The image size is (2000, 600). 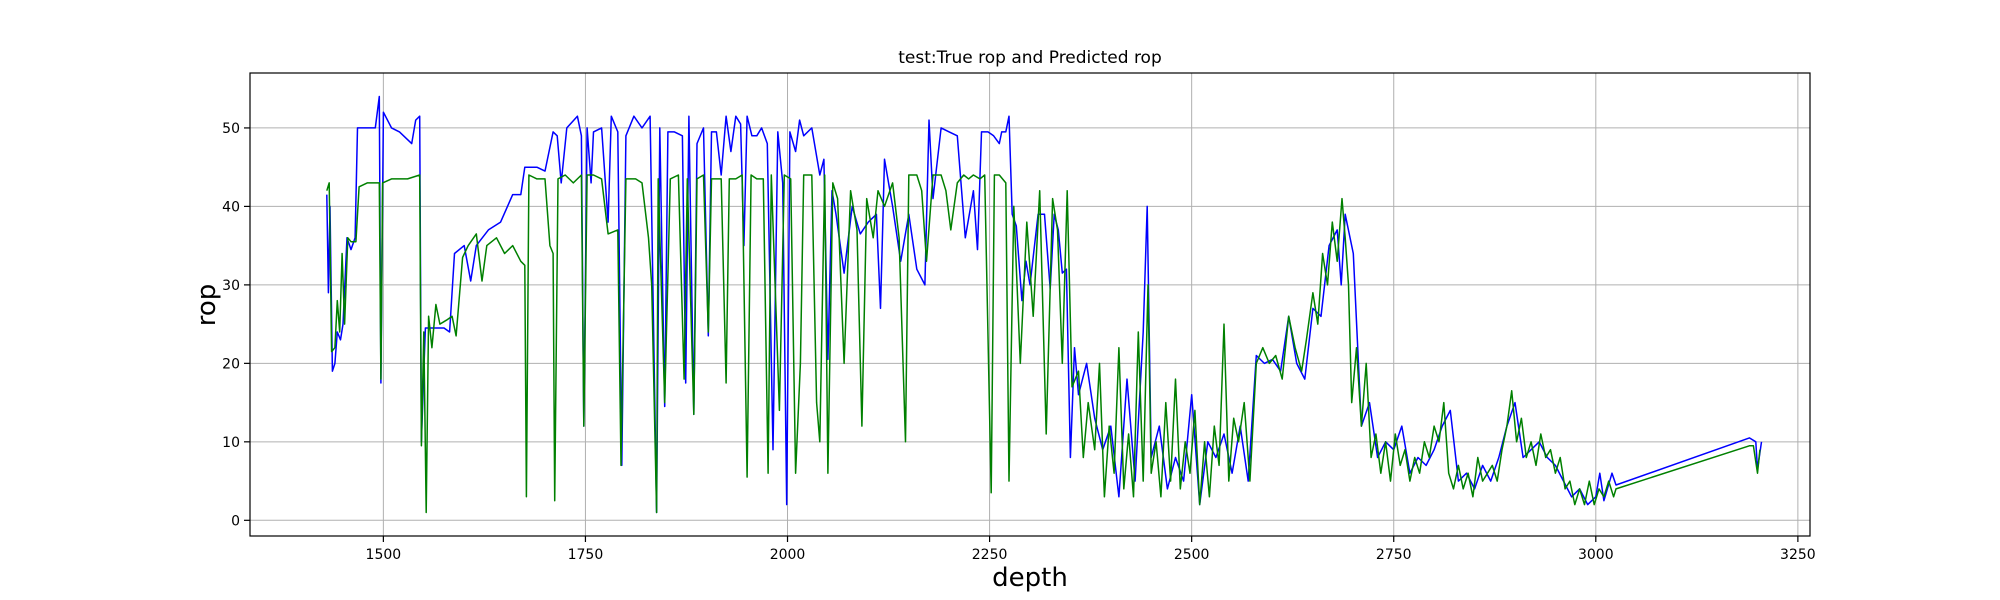 I want to click on y-tick-label: 30, so click(x=231, y=286).